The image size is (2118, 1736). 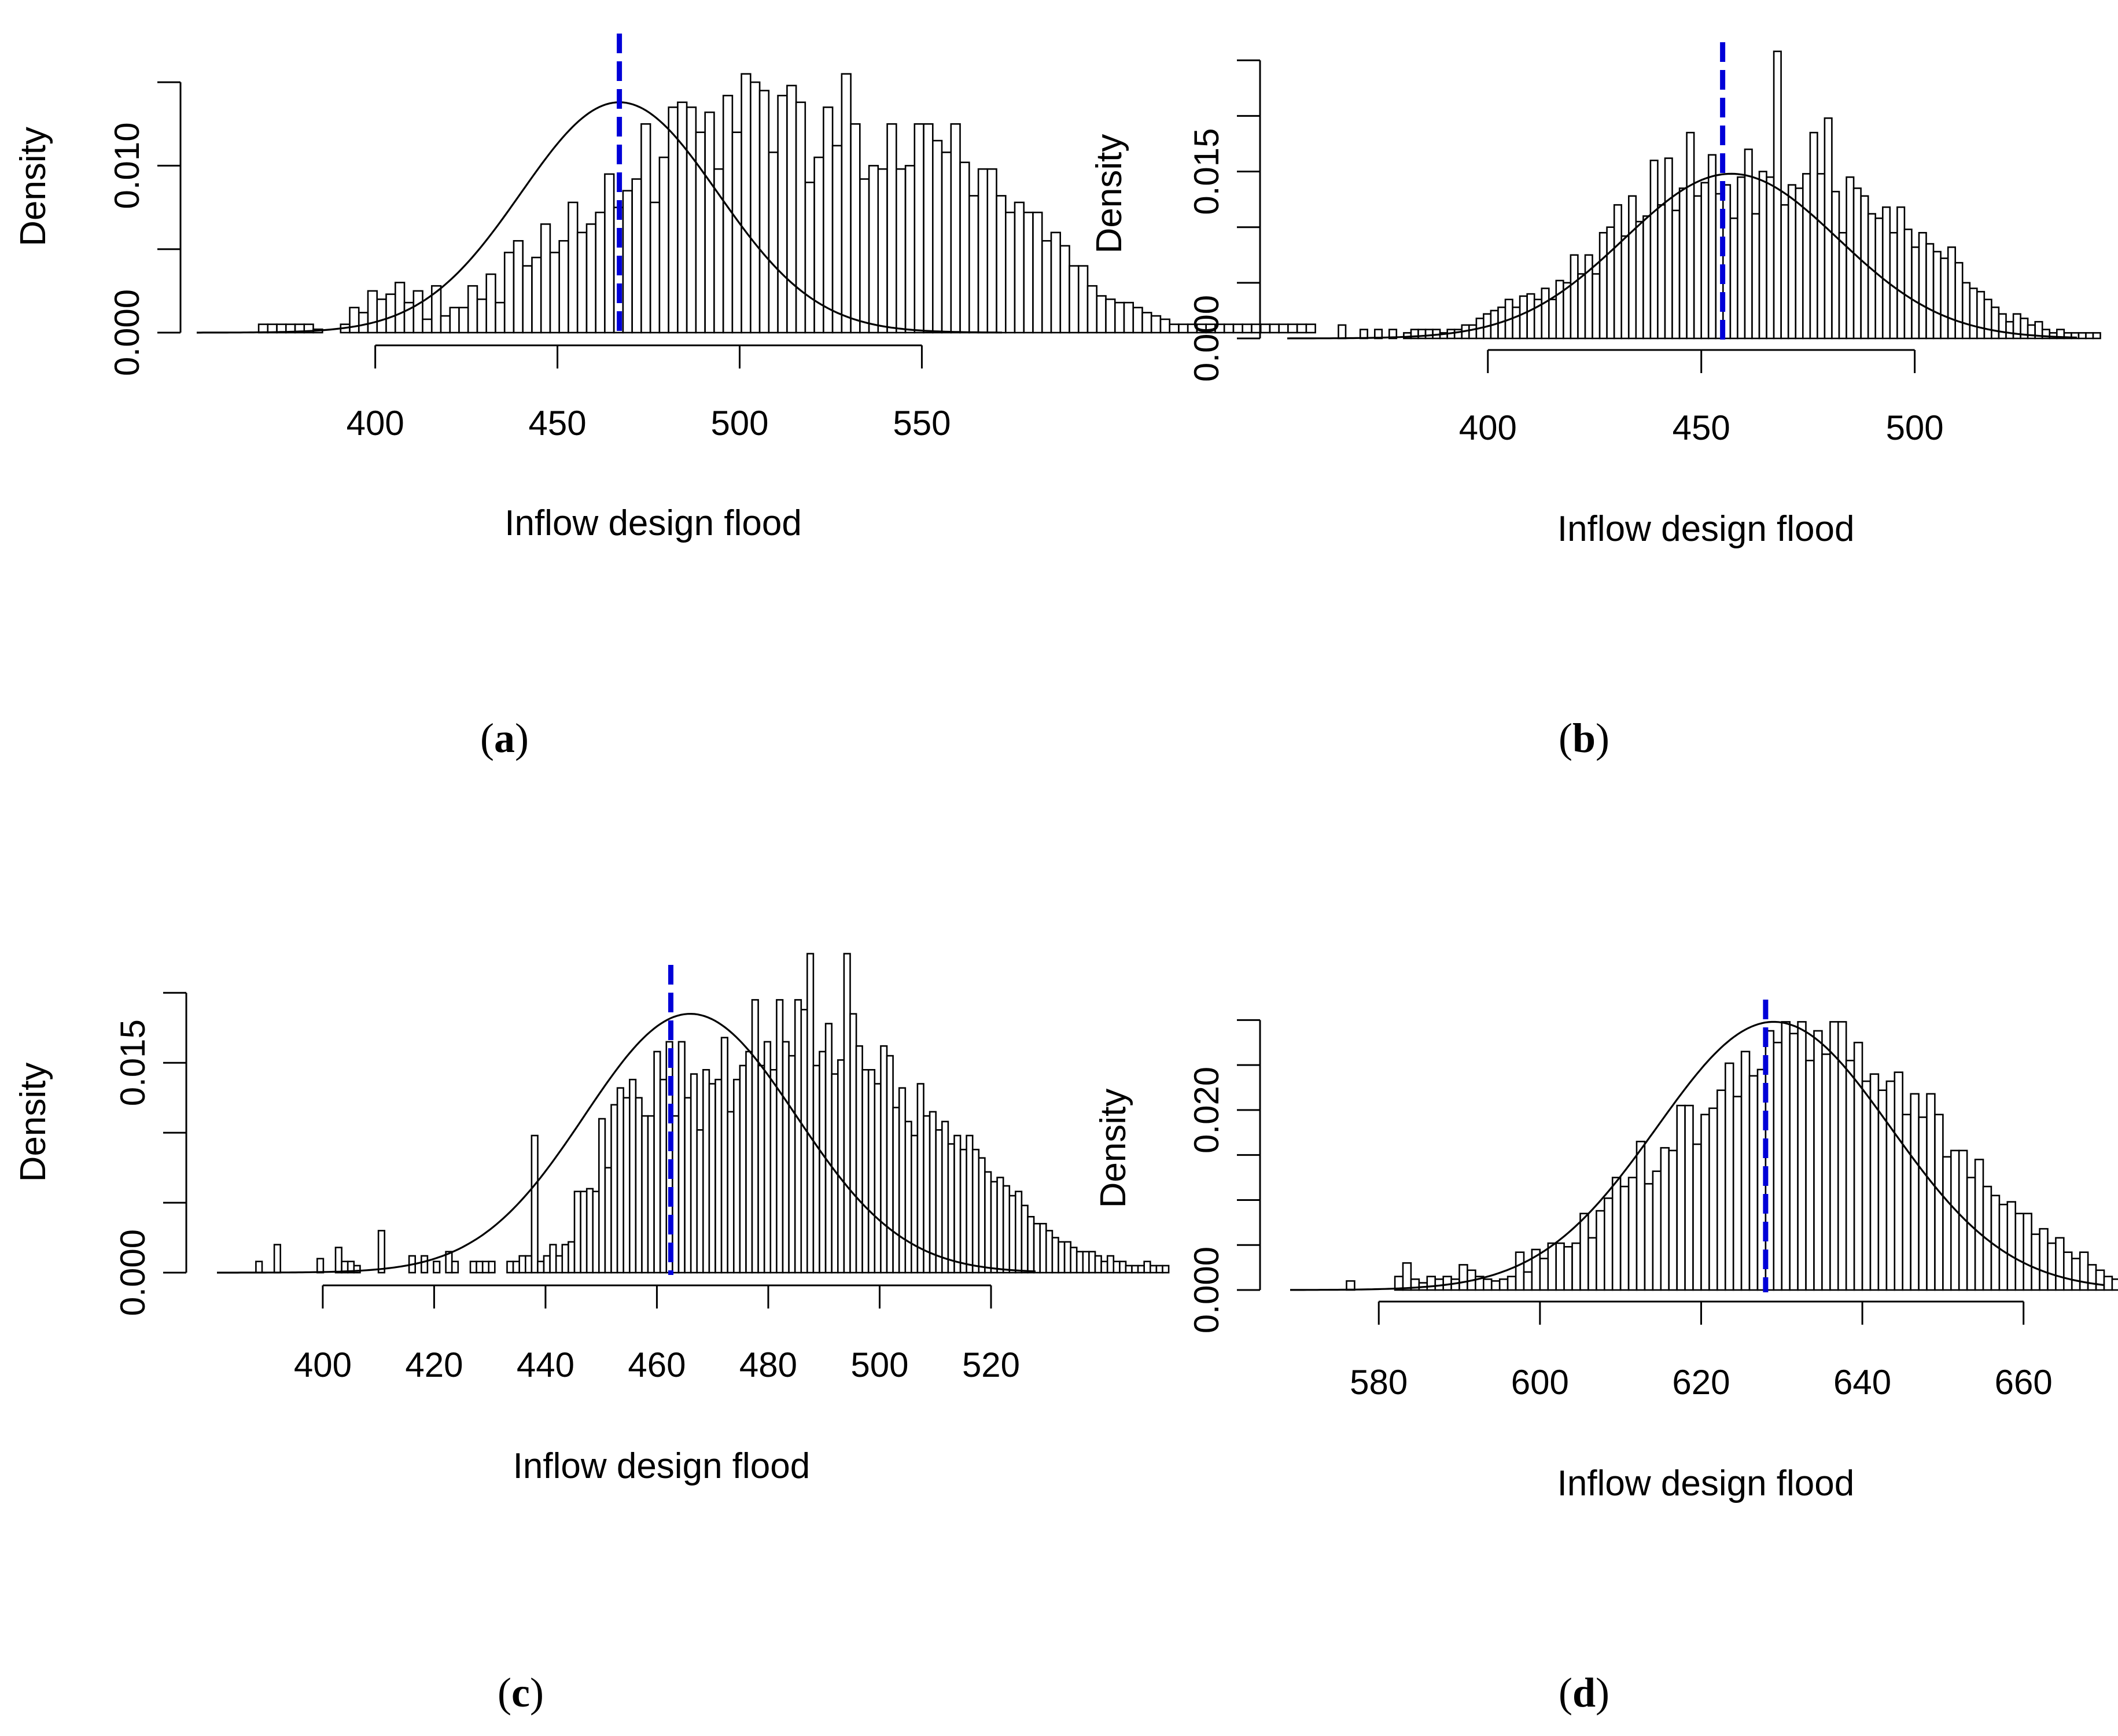 I want to click on y-tick-label: 0.015, so click(x=132, y=1062).